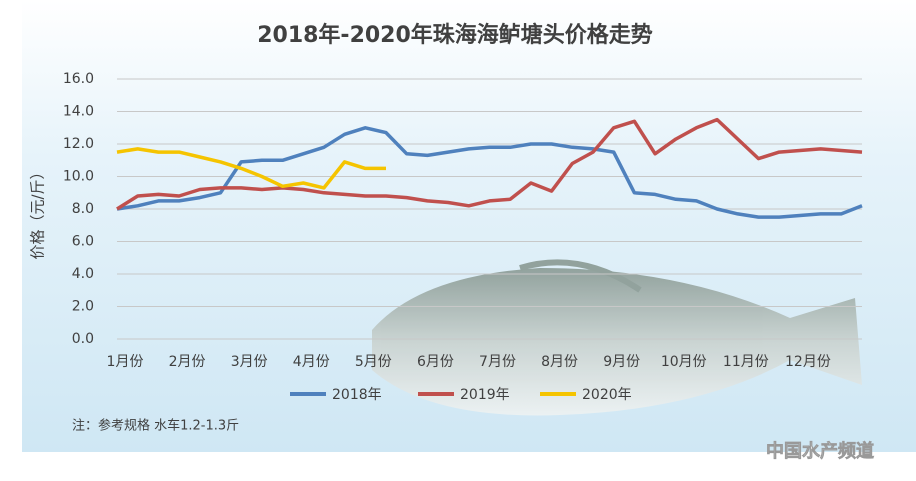 This screenshot has width=916, height=481. I want to click on y-tick-label: 2.0, so click(83, 307).